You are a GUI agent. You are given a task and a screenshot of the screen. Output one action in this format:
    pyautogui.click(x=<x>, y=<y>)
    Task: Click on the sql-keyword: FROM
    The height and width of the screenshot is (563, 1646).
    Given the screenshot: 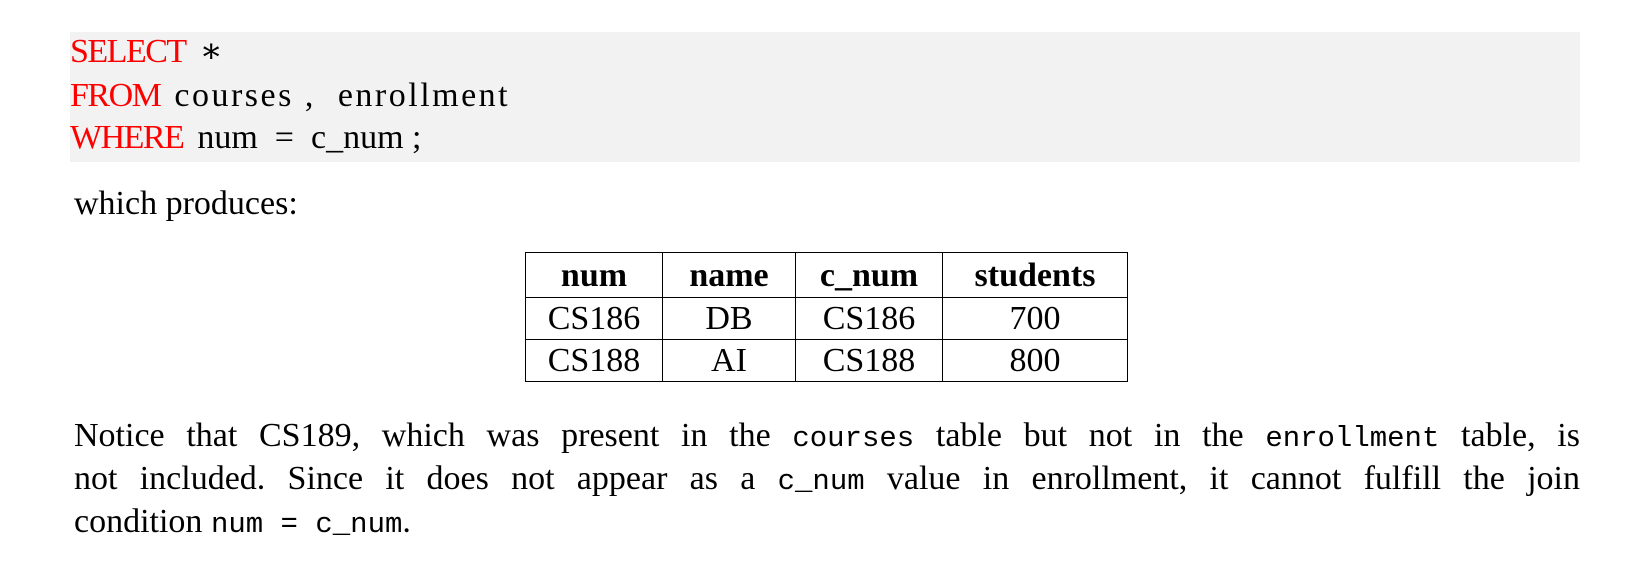 What is the action you would take?
    pyautogui.click(x=116, y=95)
    